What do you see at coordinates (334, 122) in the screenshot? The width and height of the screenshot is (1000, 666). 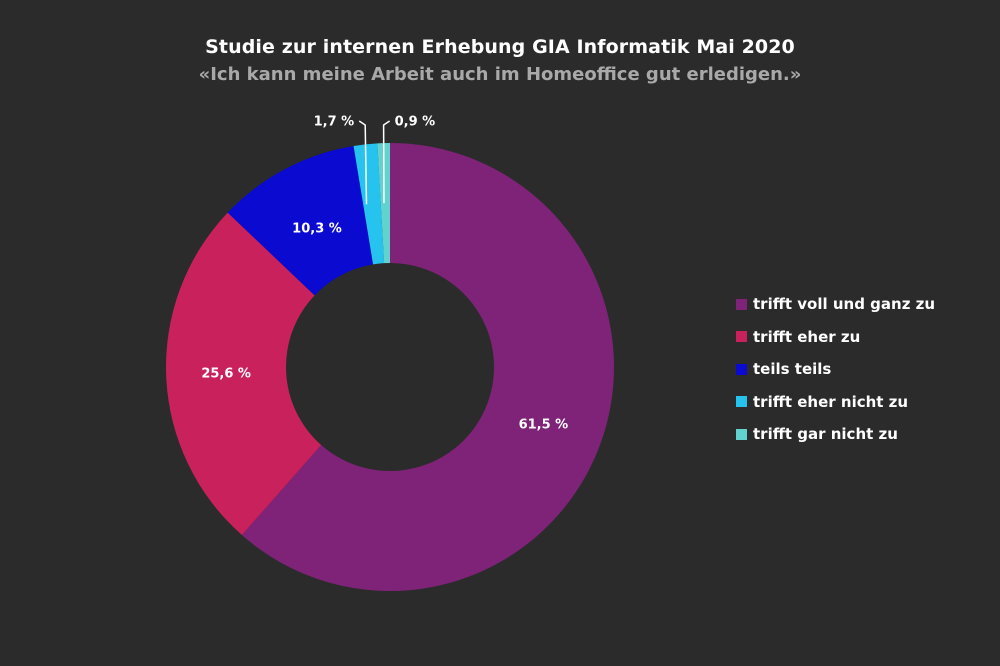 I see `slice-value-label: 1,7 %` at bounding box center [334, 122].